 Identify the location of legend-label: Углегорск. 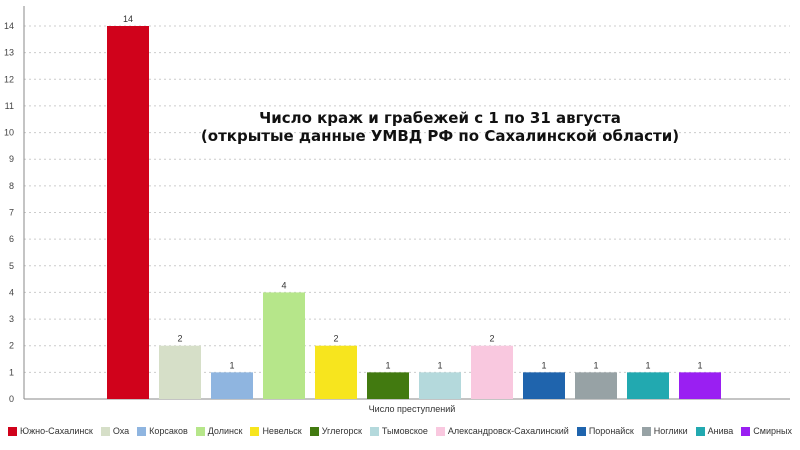
(341, 431).